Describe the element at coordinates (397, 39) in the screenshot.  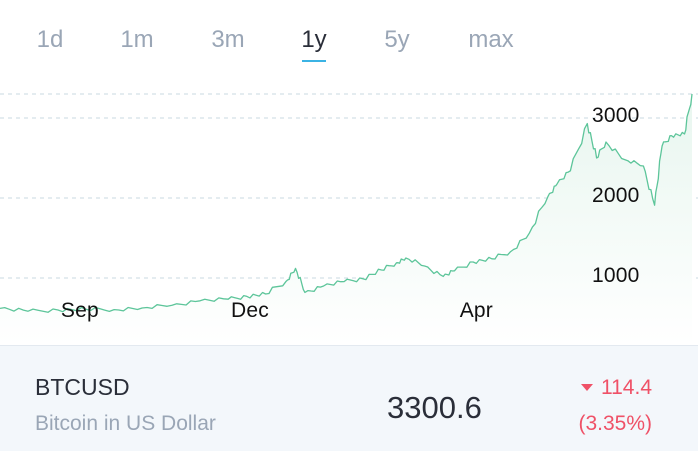
I see `tab-5y: 5y` at that location.